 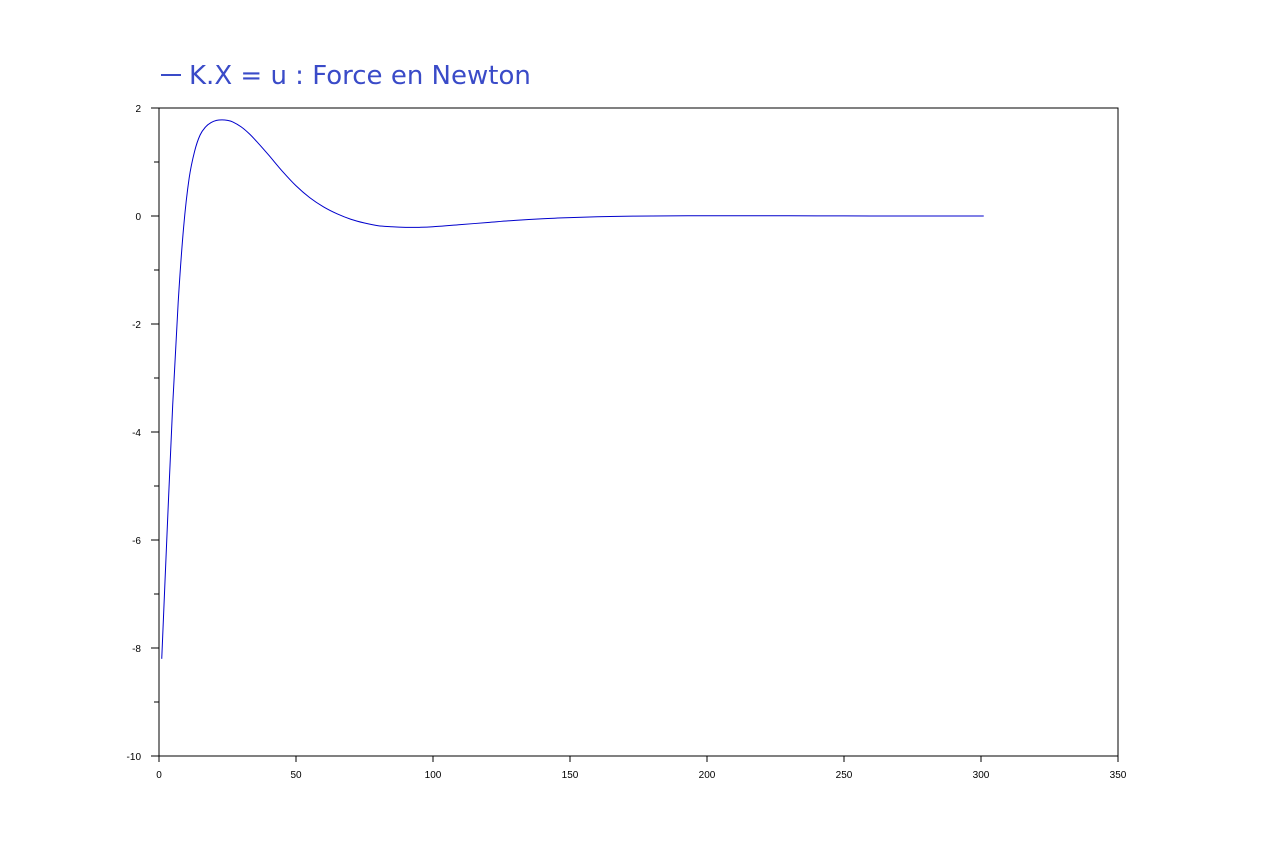 What do you see at coordinates (136, 649) in the screenshot?
I see `y-tick-label: -8` at bounding box center [136, 649].